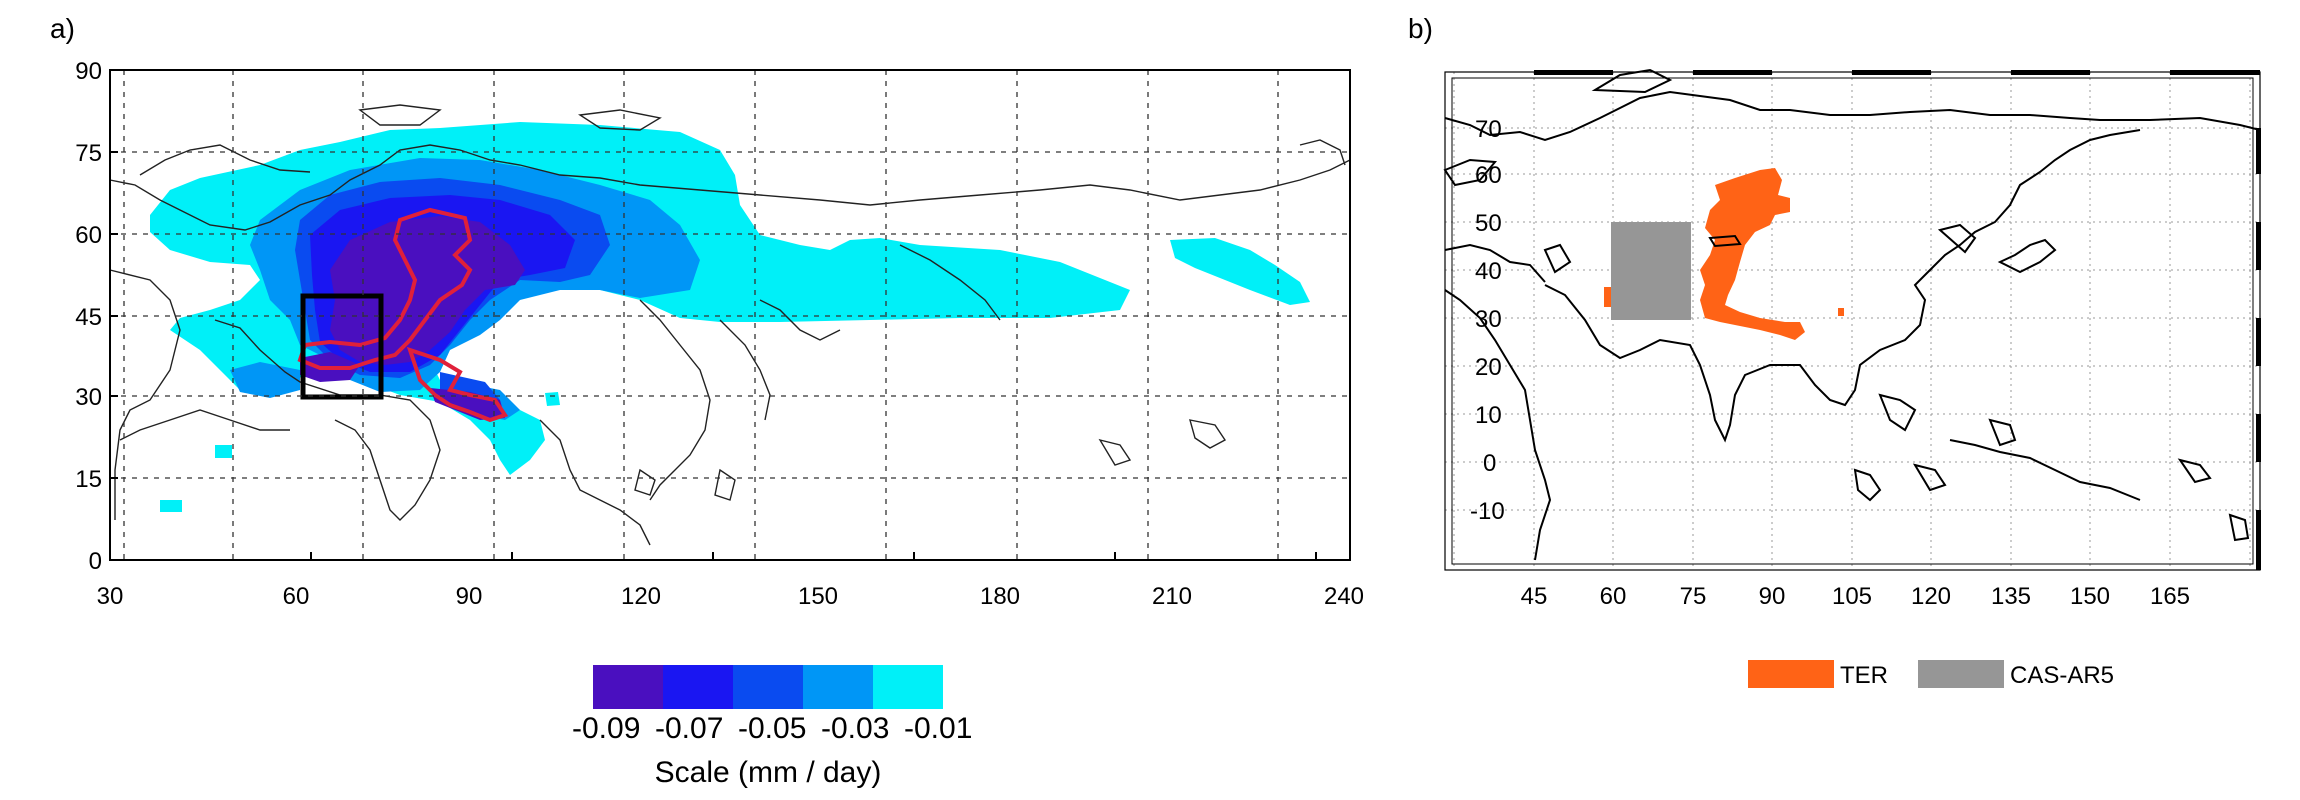  I want to click on panel-b-y-tick: 0, so click(1489, 463).